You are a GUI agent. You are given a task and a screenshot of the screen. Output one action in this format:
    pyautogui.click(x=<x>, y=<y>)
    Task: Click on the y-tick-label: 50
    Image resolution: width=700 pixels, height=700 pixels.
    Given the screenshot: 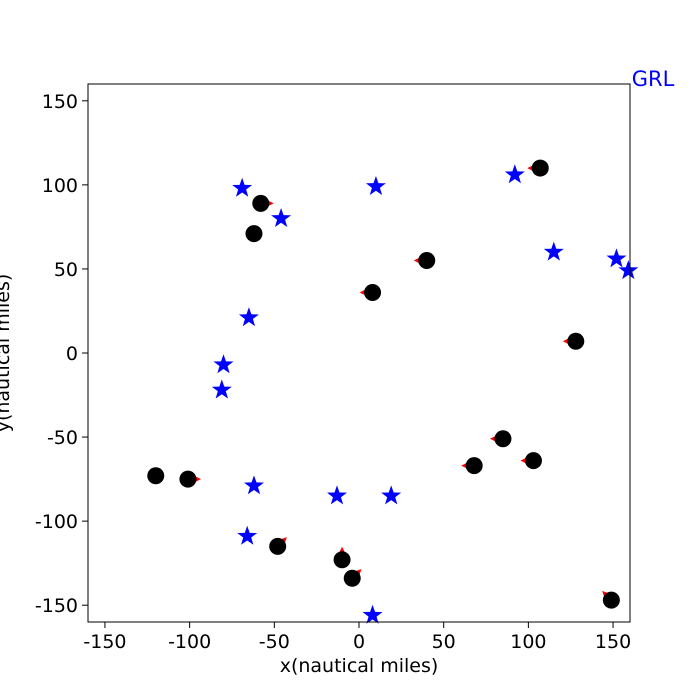 What is the action you would take?
    pyautogui.click(x=66, y=270)
    